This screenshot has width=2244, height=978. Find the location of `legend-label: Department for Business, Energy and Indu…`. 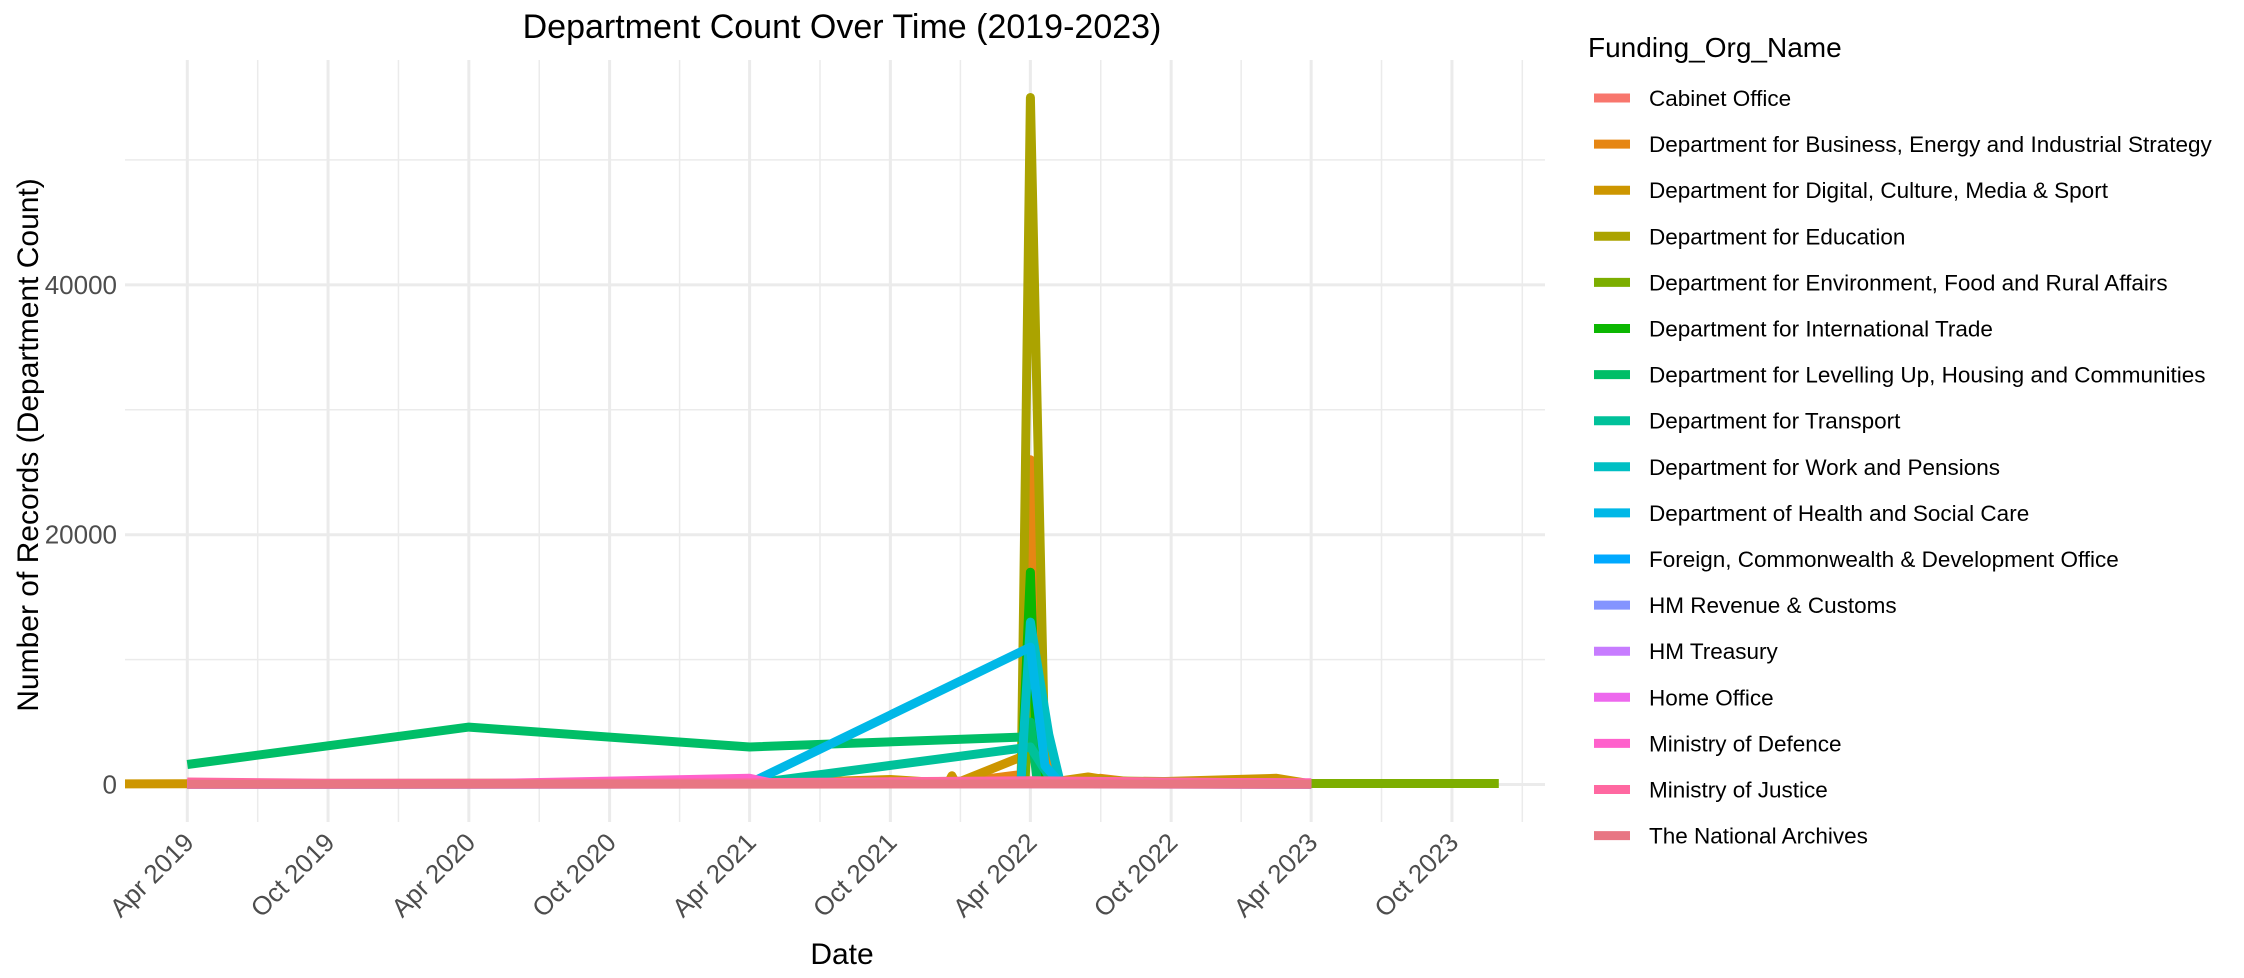

legend-label: Department for Business, Energy and Indu… is located at coordinates (1931, 144).